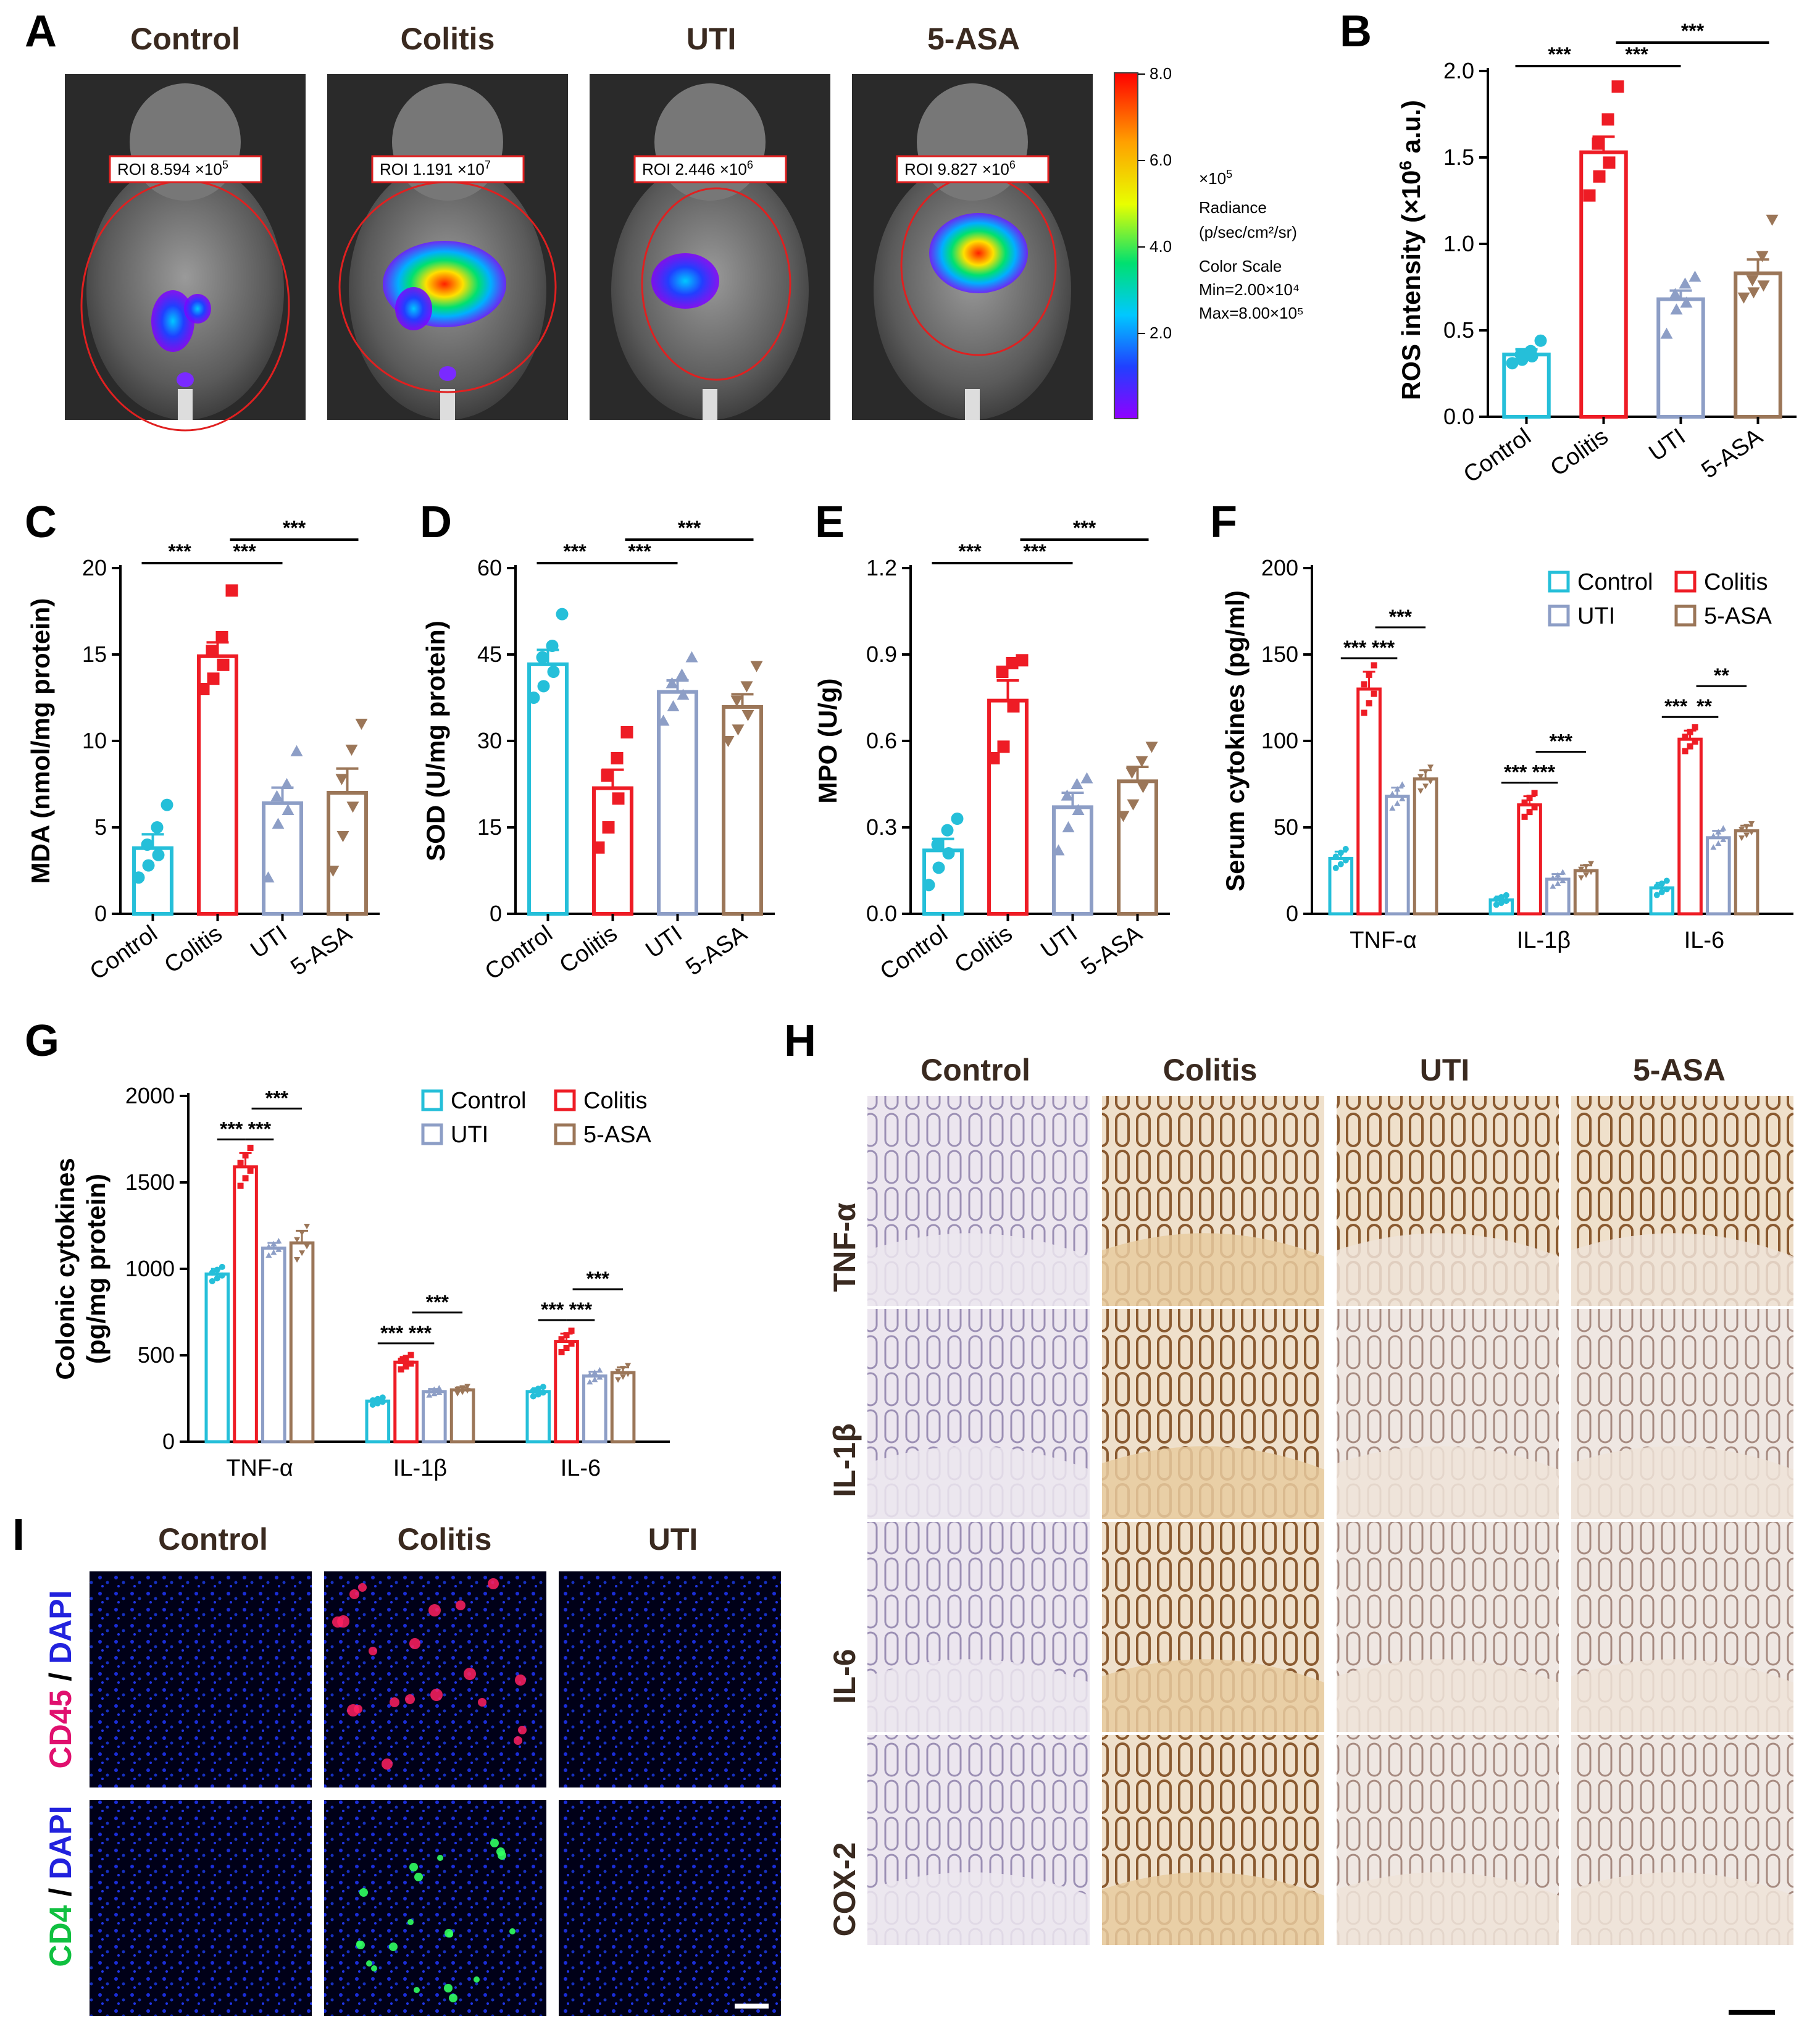 This screenshot has width=1820, height=2032. What do you see at coordinates (1704, 940) in the screenshot?
I see `x-category-label: IL-6` at bounding box center [1704, 940].